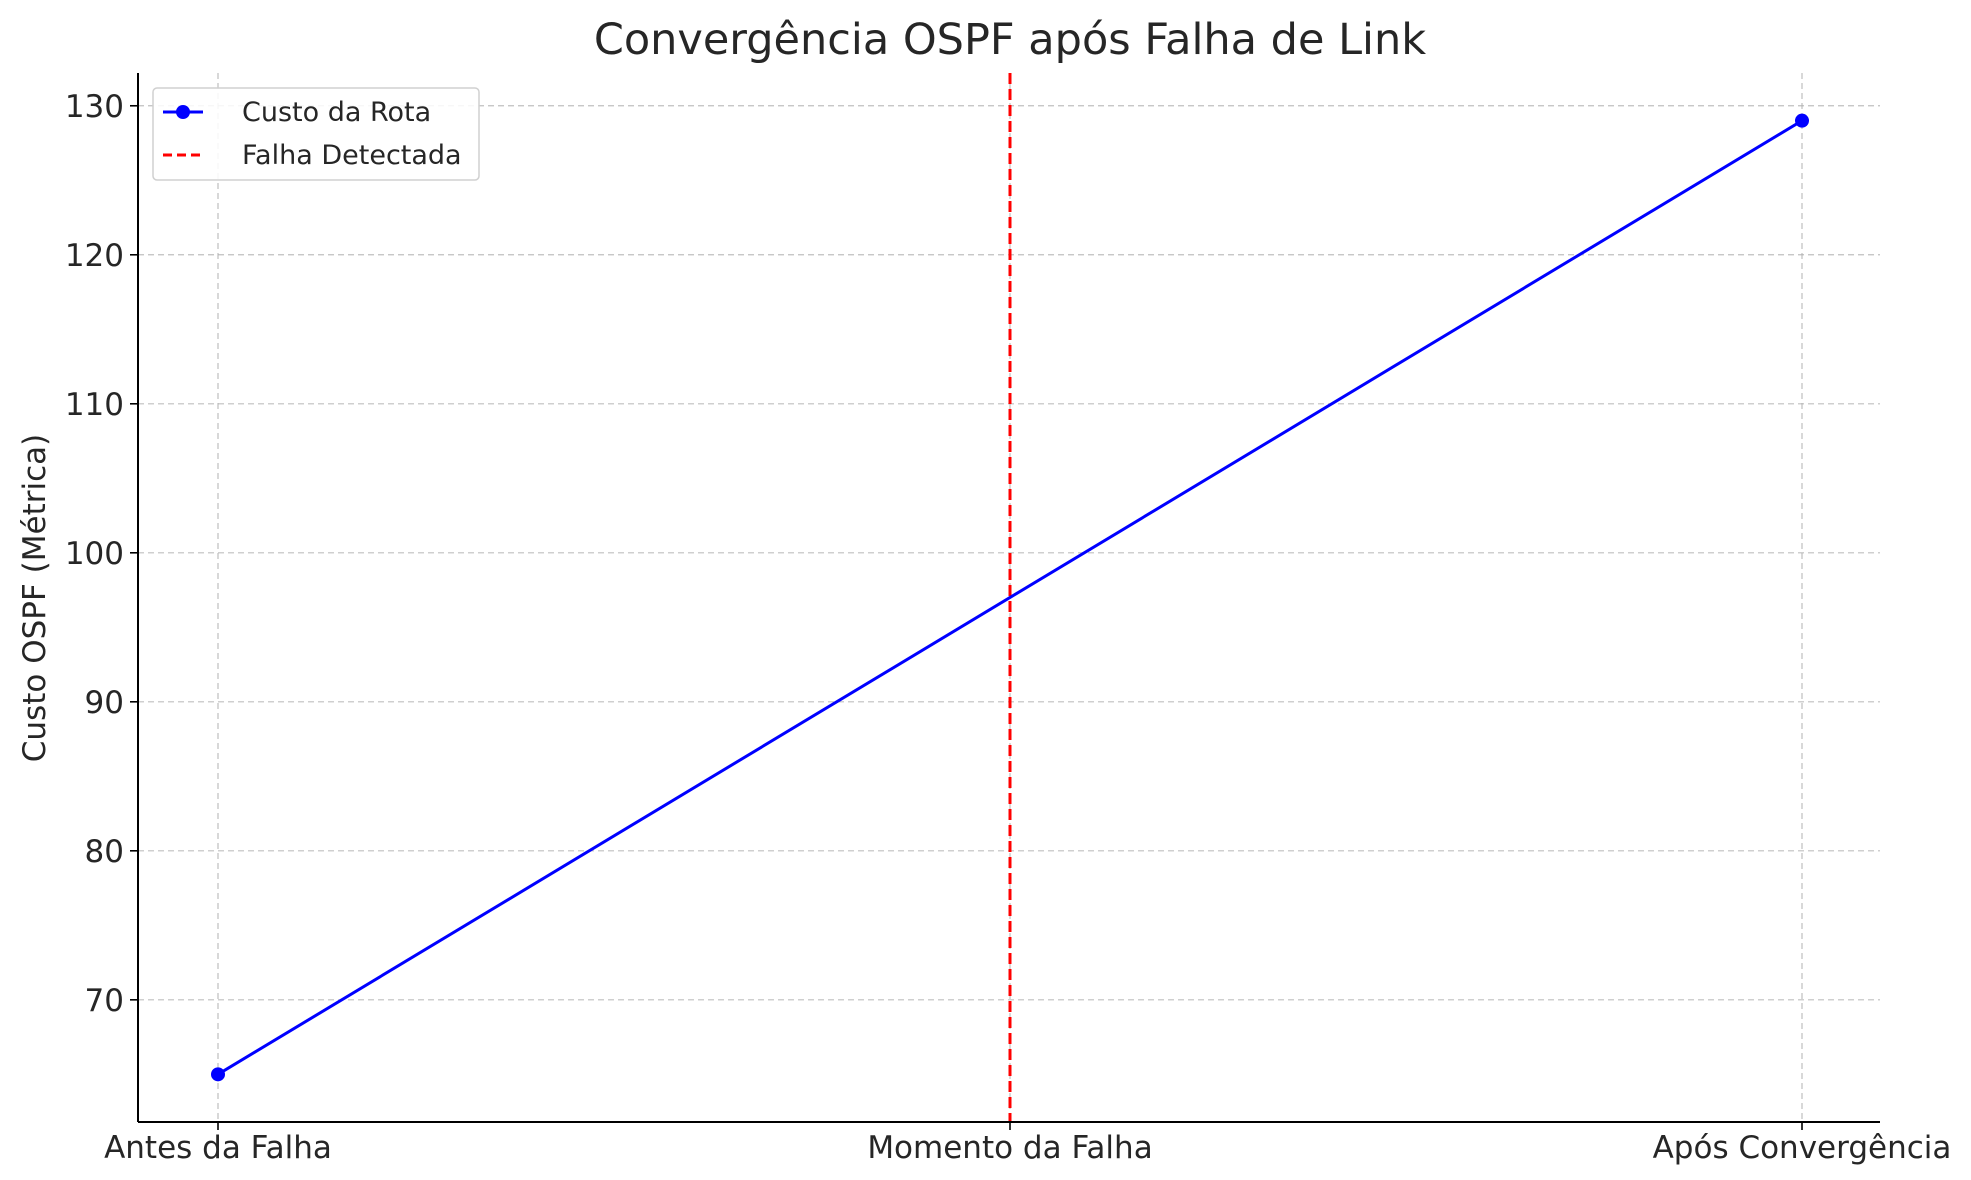  What do you see at coordinates (94, 107) in the screenshot?
I see `y-tick-label: 130` at bounding box center [94, 107].